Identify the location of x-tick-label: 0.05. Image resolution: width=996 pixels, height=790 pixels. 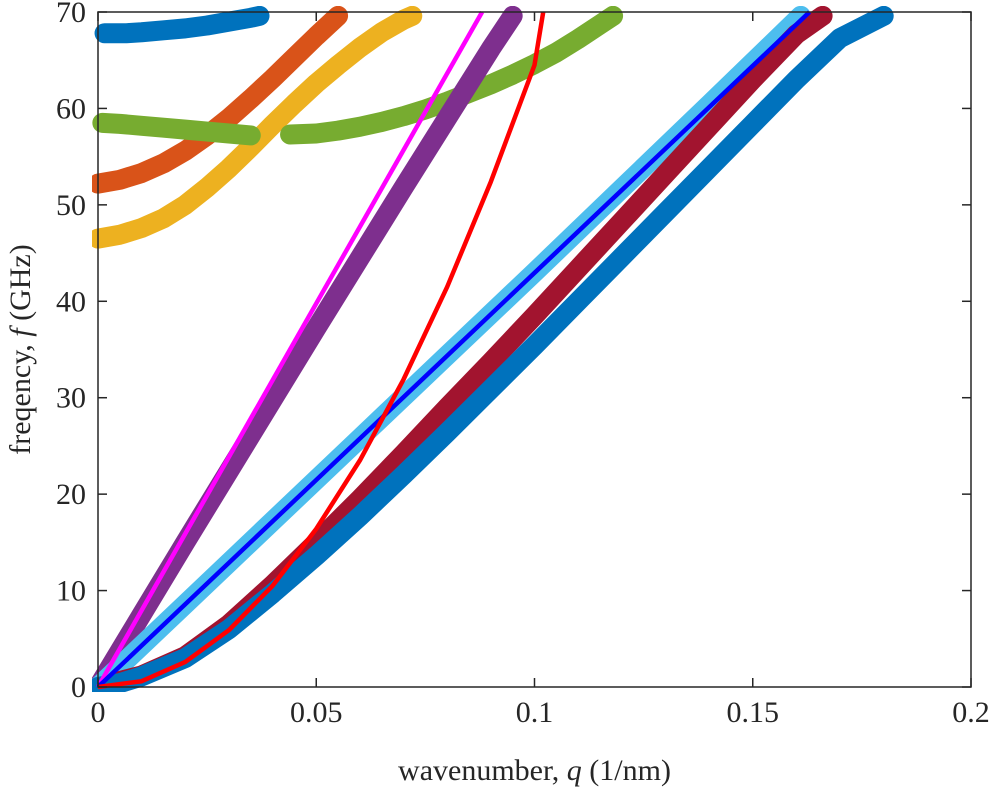
(316, 712).